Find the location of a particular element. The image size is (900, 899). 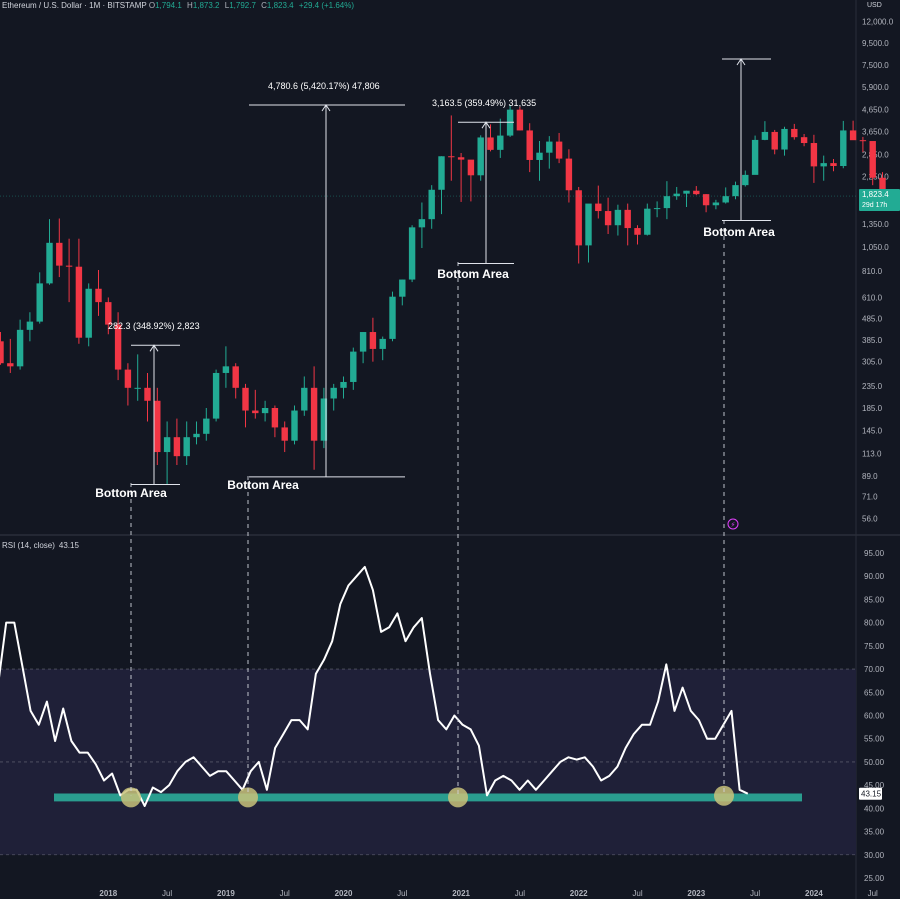

time-tick-label: 2018 is located at coordinates (108, 893).